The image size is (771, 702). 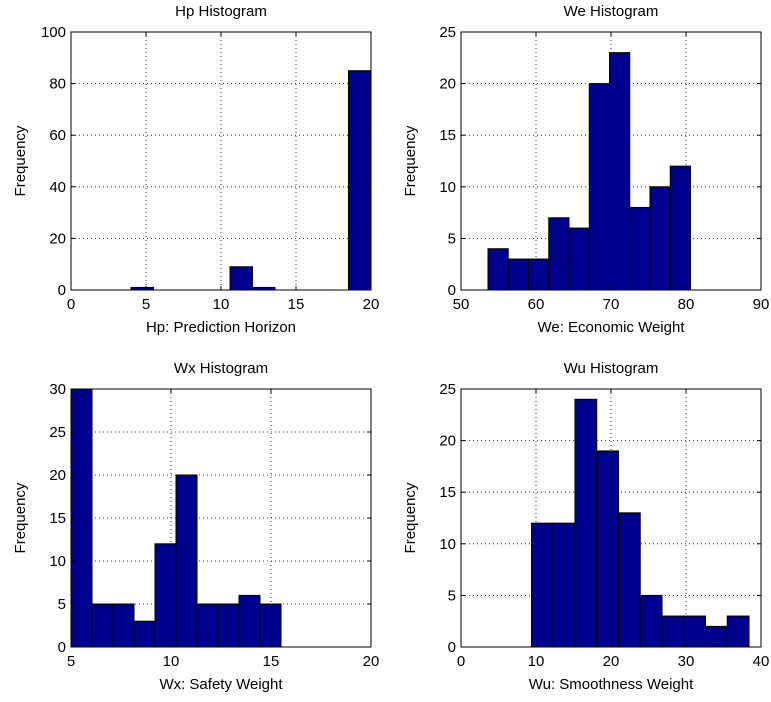 What do you see at coordinates (611, 661) in the screenshot?
I see `wu-xtick-label: 20` at bounding box center [611, 661].